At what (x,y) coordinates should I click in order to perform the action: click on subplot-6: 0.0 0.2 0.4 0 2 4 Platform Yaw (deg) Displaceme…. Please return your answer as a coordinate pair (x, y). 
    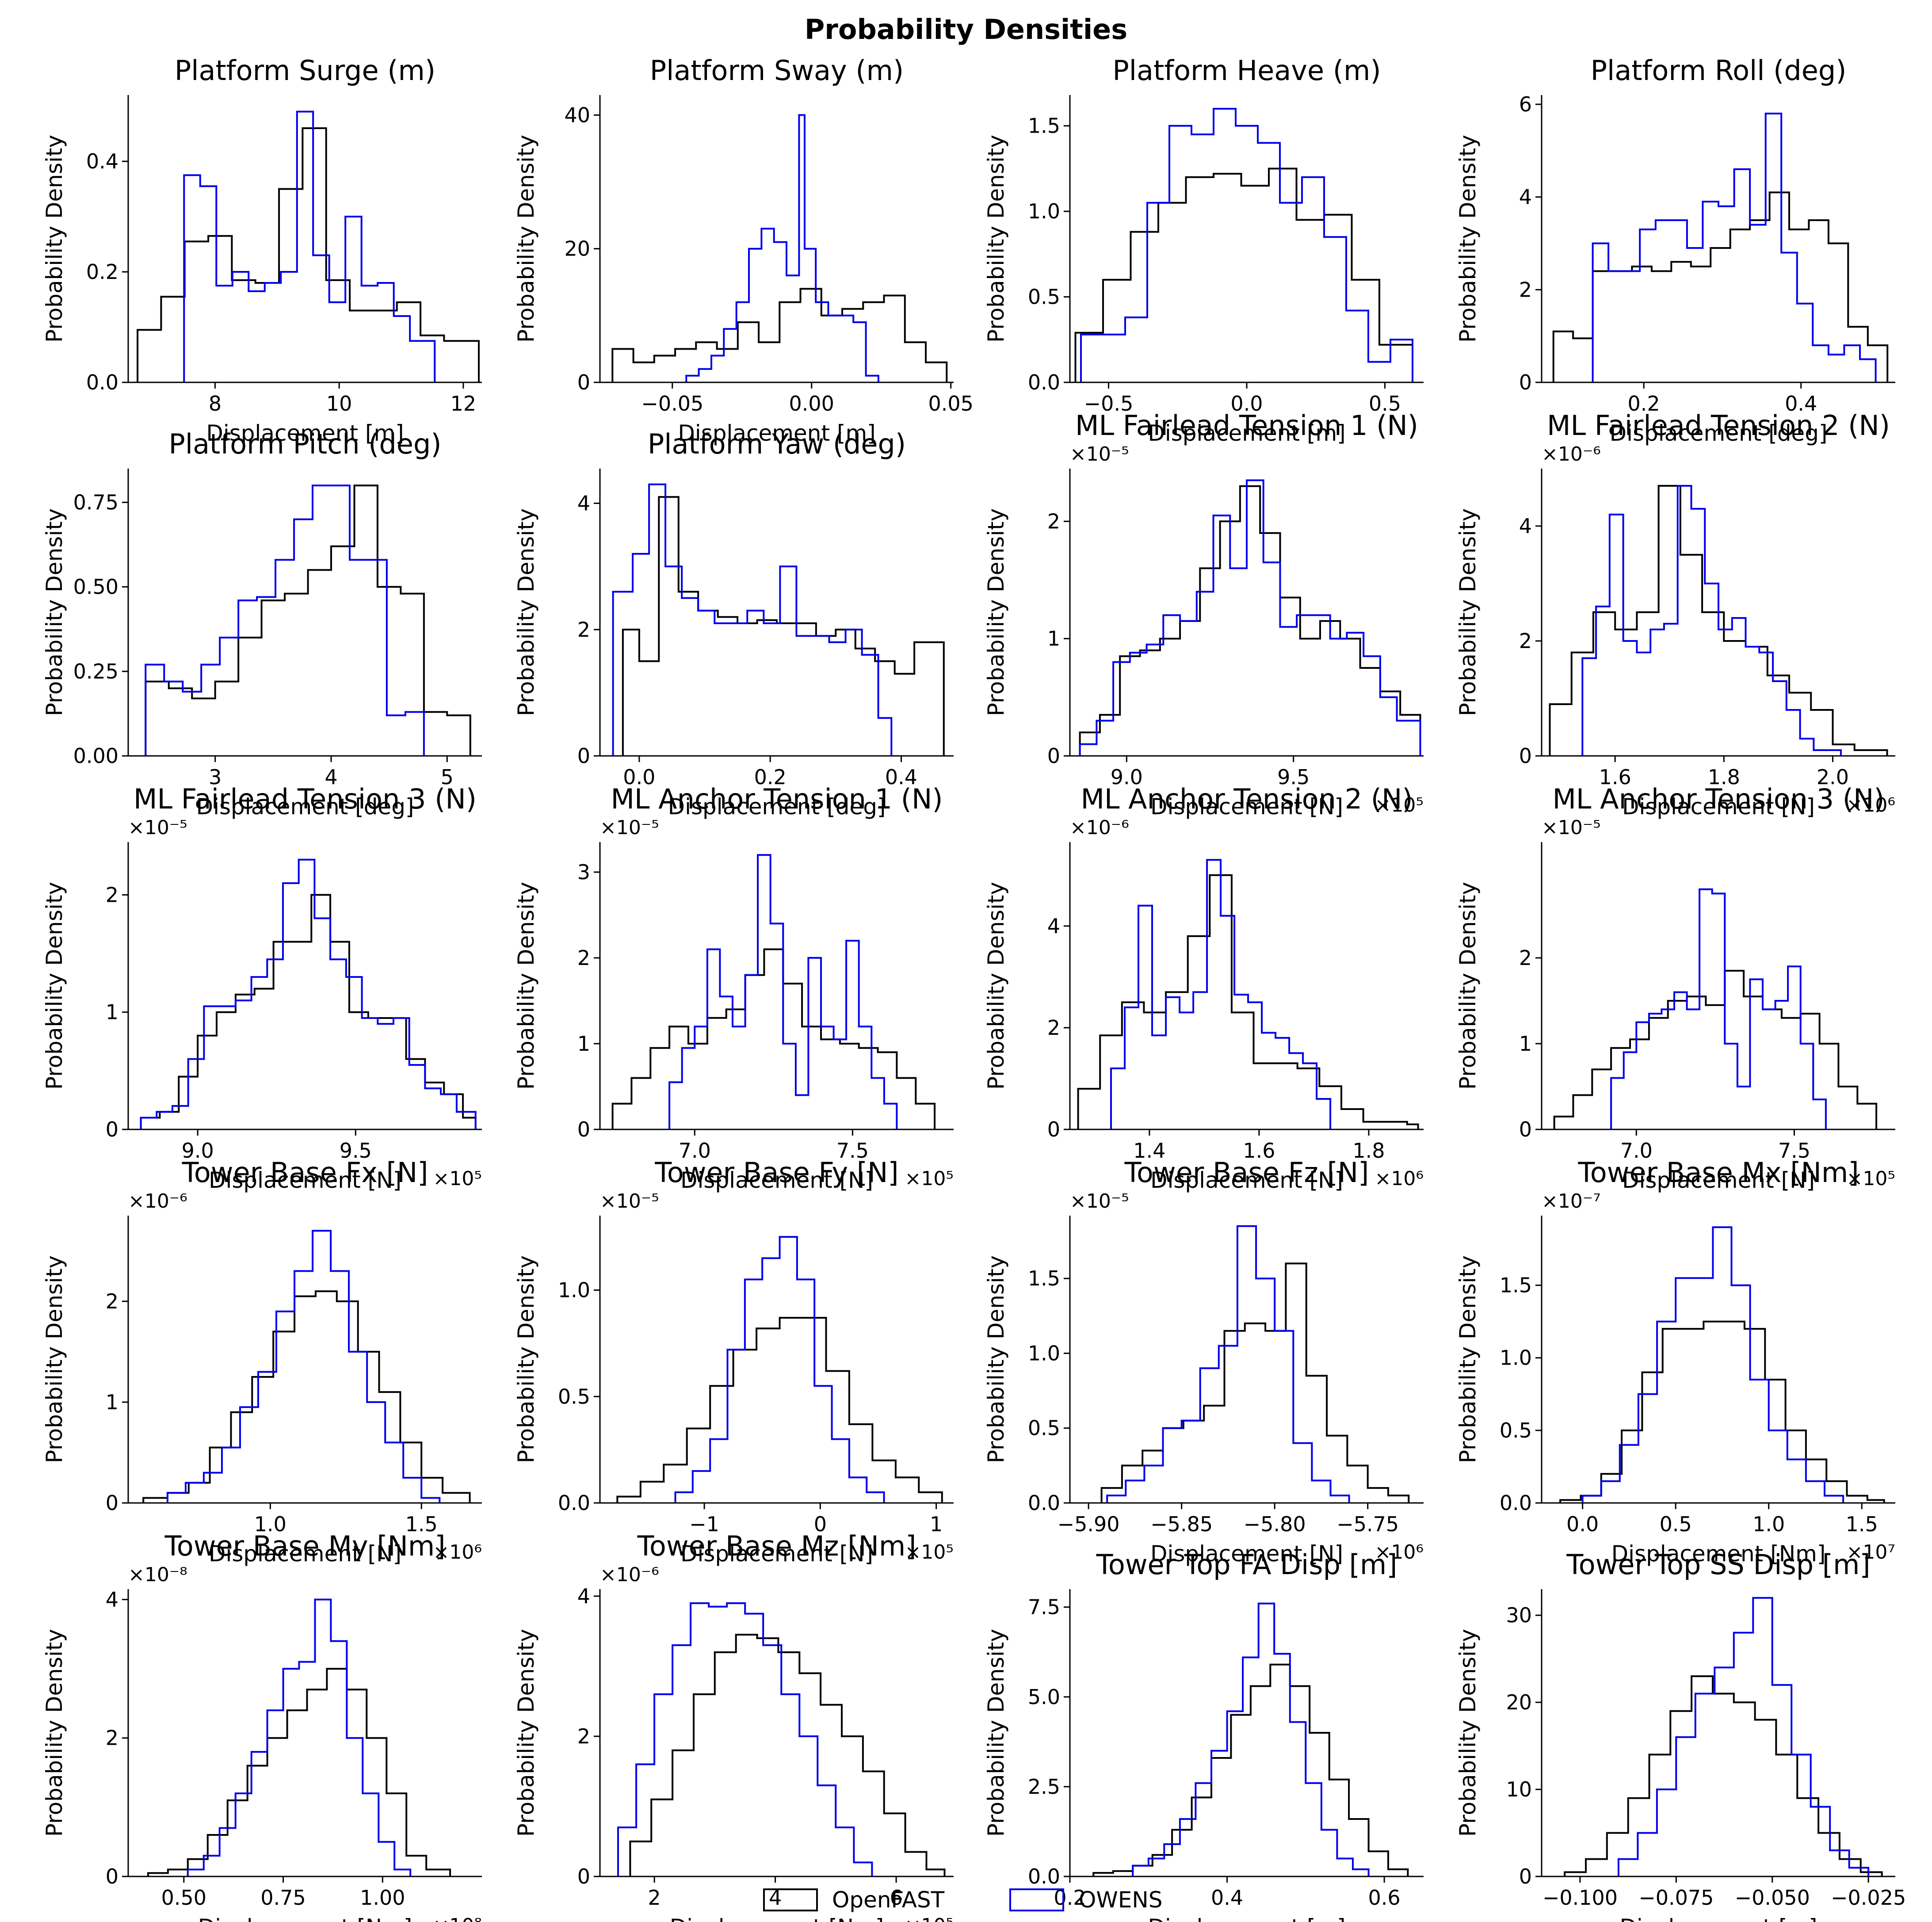
    Looking at the image, I should click on (733, 624).